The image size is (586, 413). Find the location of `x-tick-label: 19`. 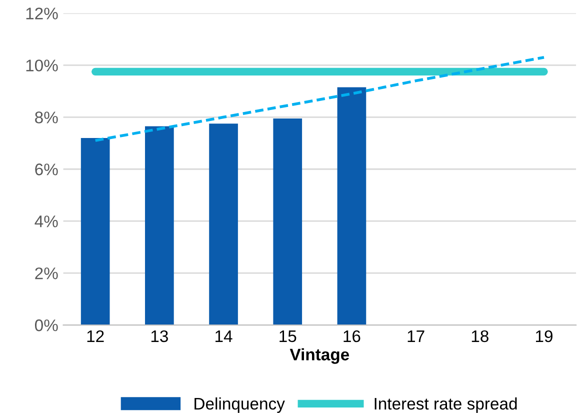

x-tick-label: 19 is located at coordinates (544, 336).